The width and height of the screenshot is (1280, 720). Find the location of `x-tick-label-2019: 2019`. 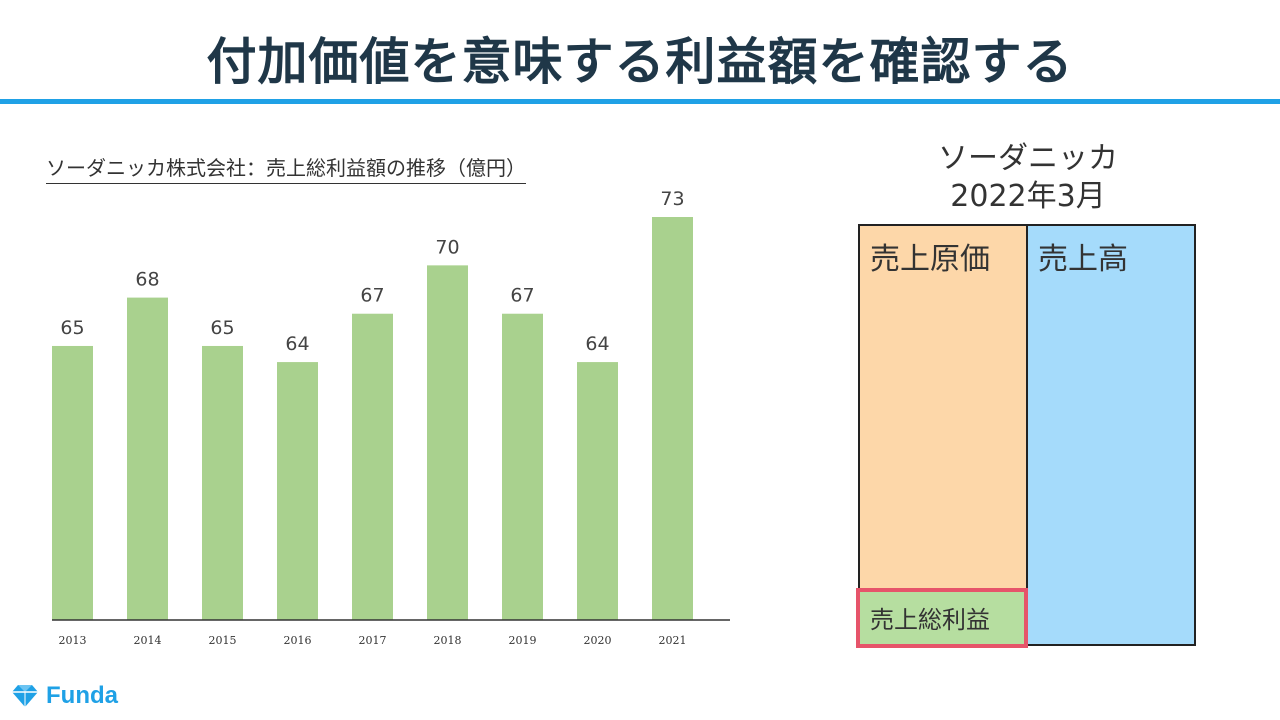

x-tick-label-2019: 2019 is located at coordinates (523, 640).